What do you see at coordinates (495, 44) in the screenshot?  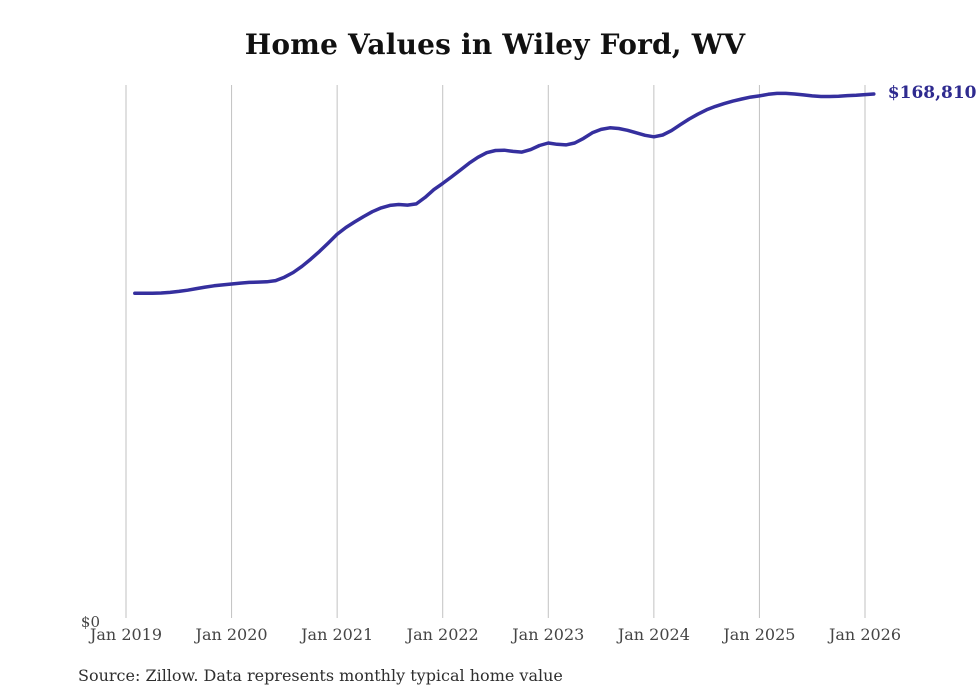 I see `chart-title: Home Values in Wiley Ford, WV` at bounding box center [495, 44].